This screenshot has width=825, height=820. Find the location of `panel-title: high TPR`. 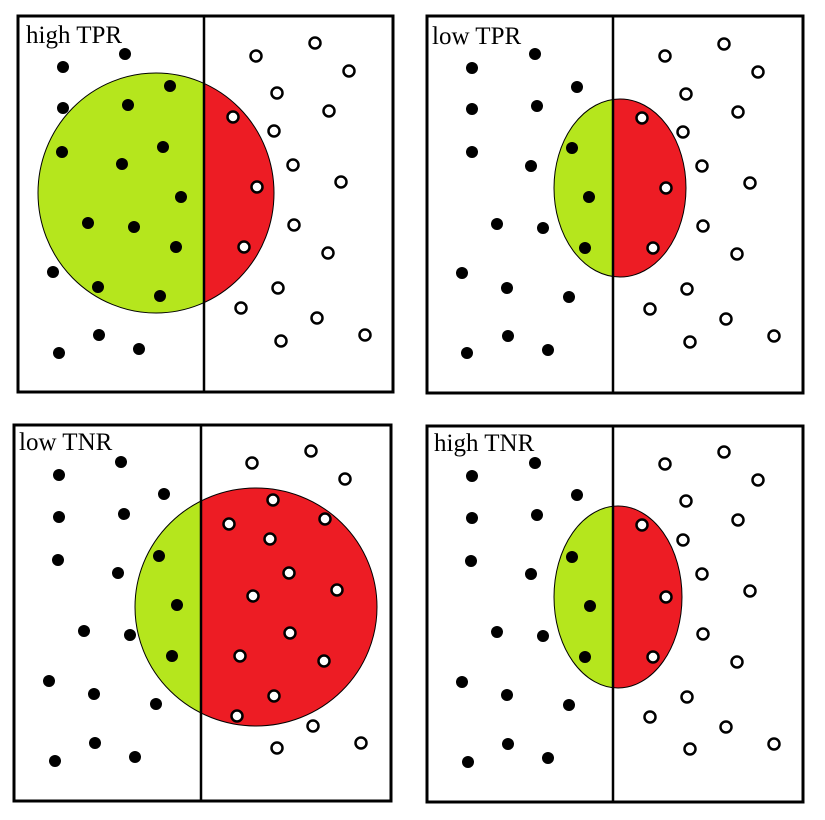

panel-title: high TPR is located at coordinates (74, 35).